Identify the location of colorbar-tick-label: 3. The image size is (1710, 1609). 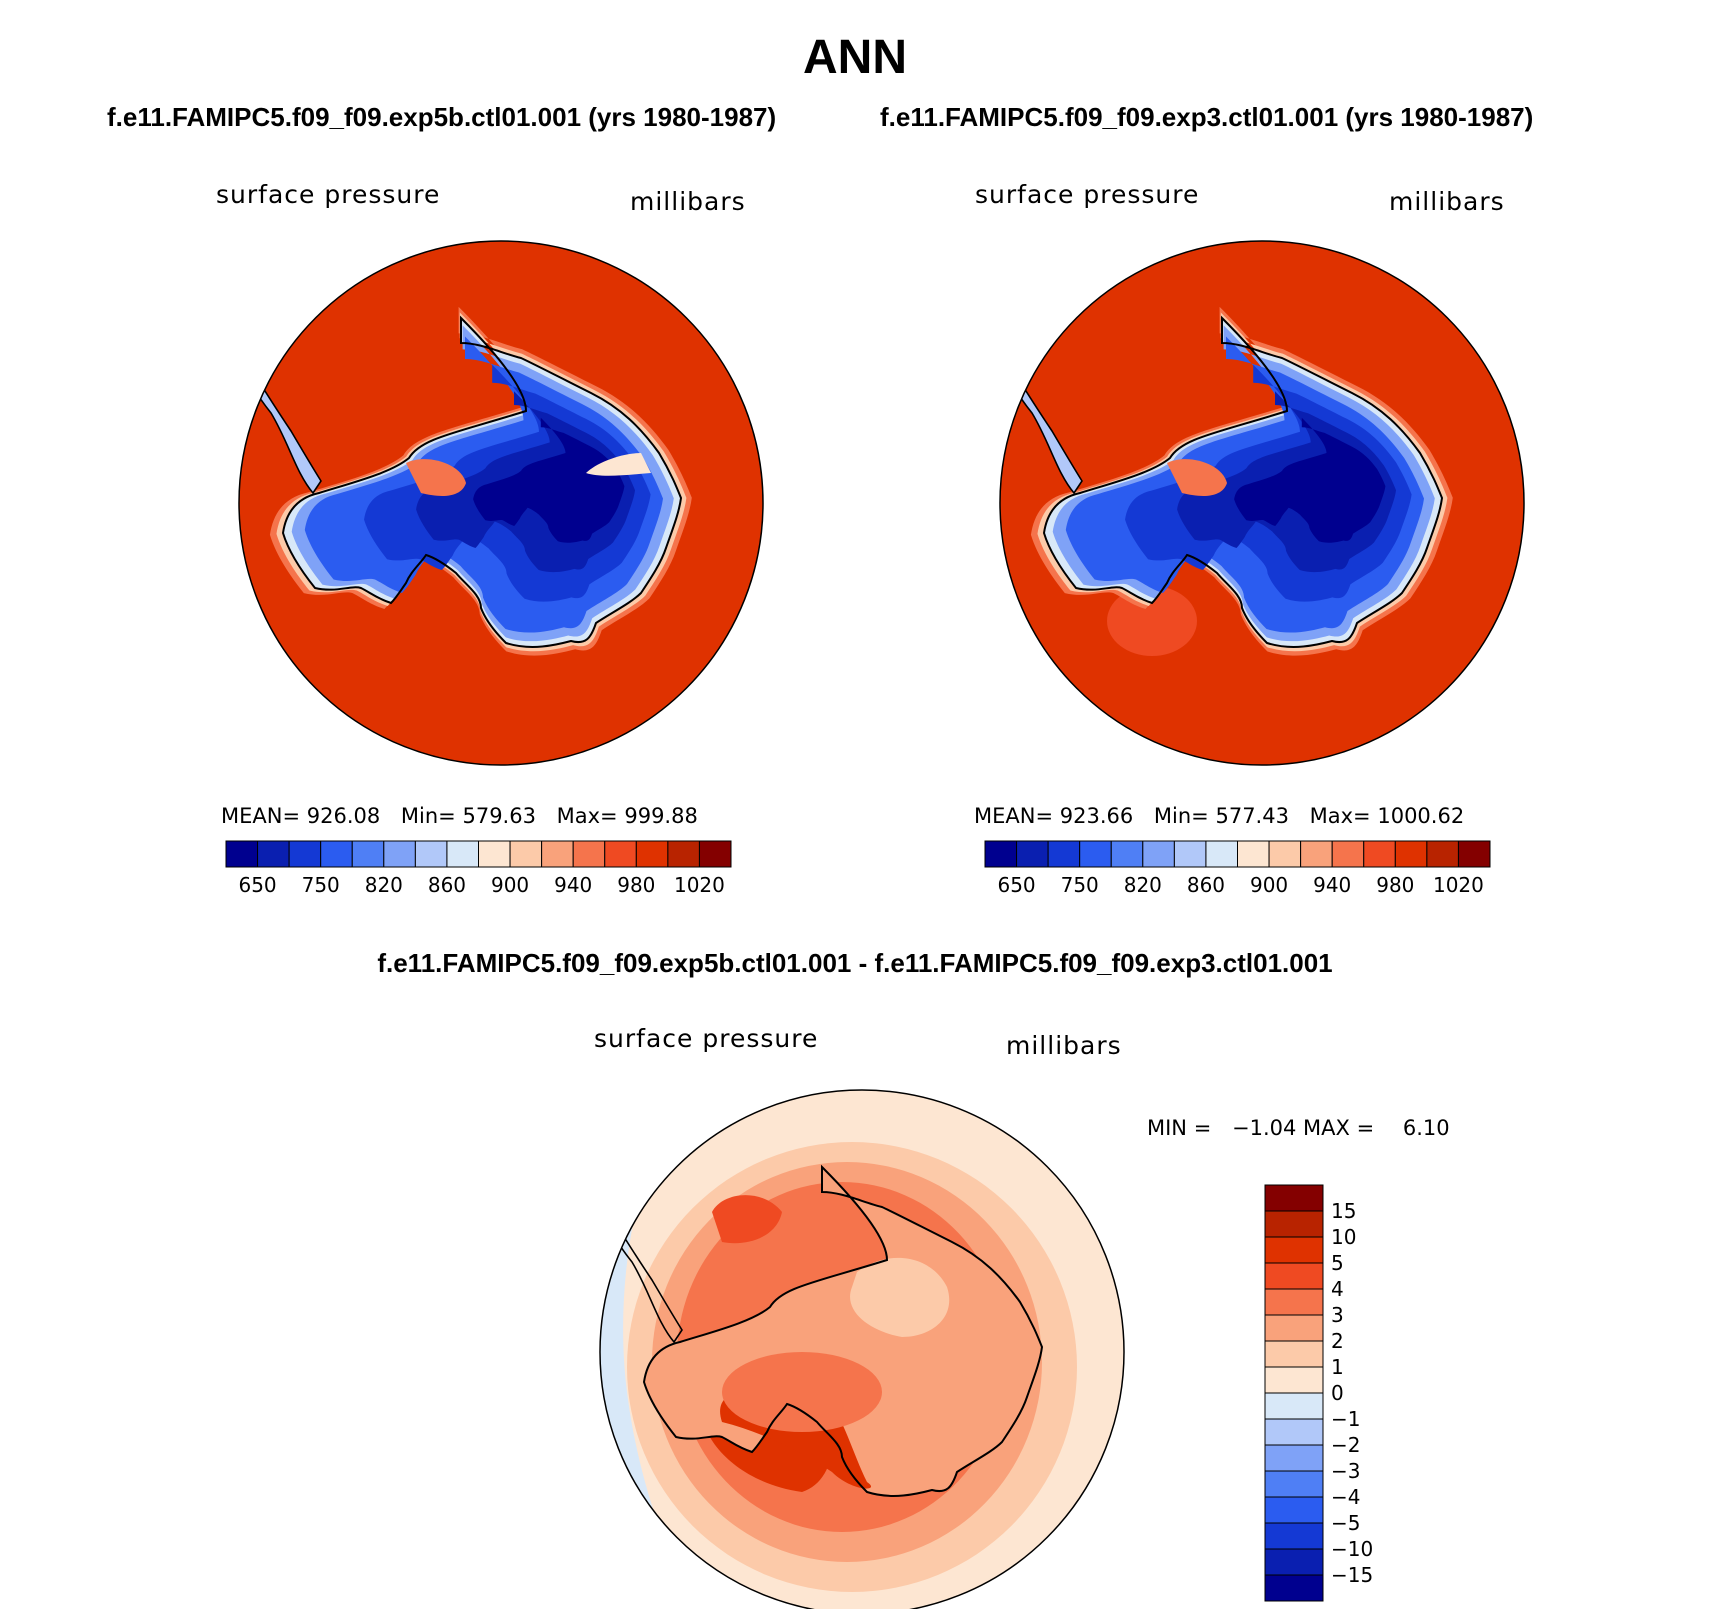
(1337, 1315).